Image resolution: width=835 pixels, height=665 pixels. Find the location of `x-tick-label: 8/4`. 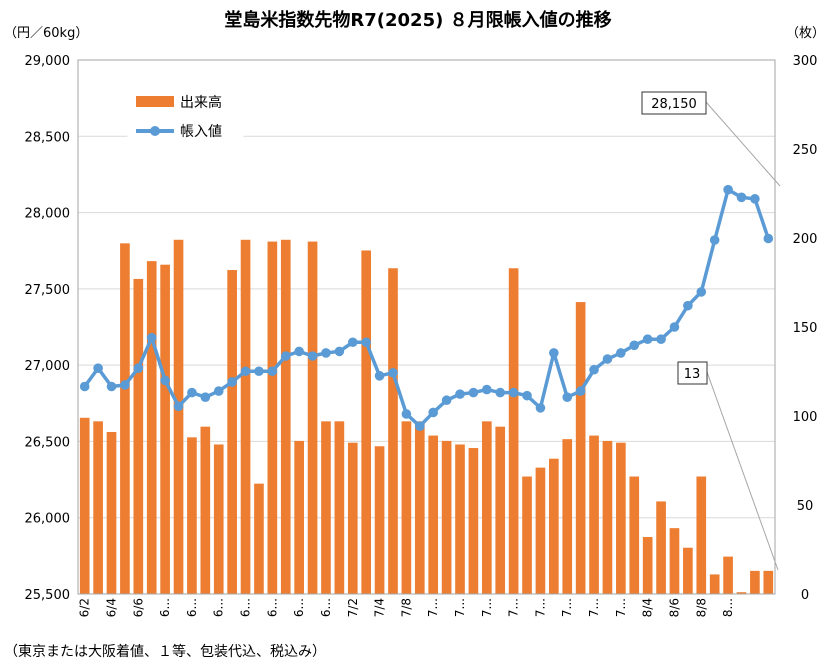

x-tick-label: 8/4 is located at coordinates (648, 607).